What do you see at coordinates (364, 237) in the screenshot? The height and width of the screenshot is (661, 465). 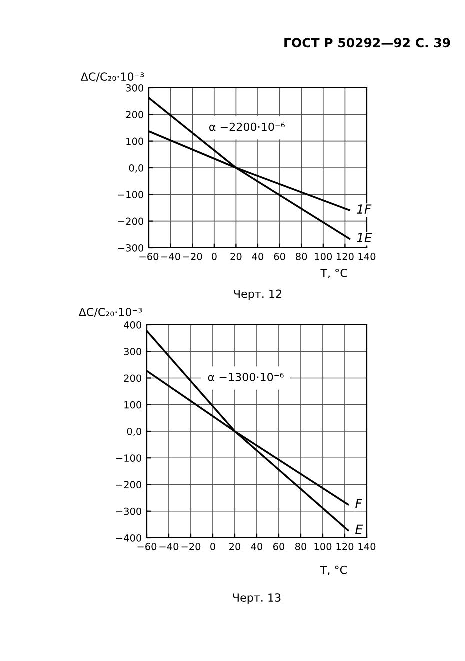 I see `series-label: 1E` at bounding box center [364, 237].